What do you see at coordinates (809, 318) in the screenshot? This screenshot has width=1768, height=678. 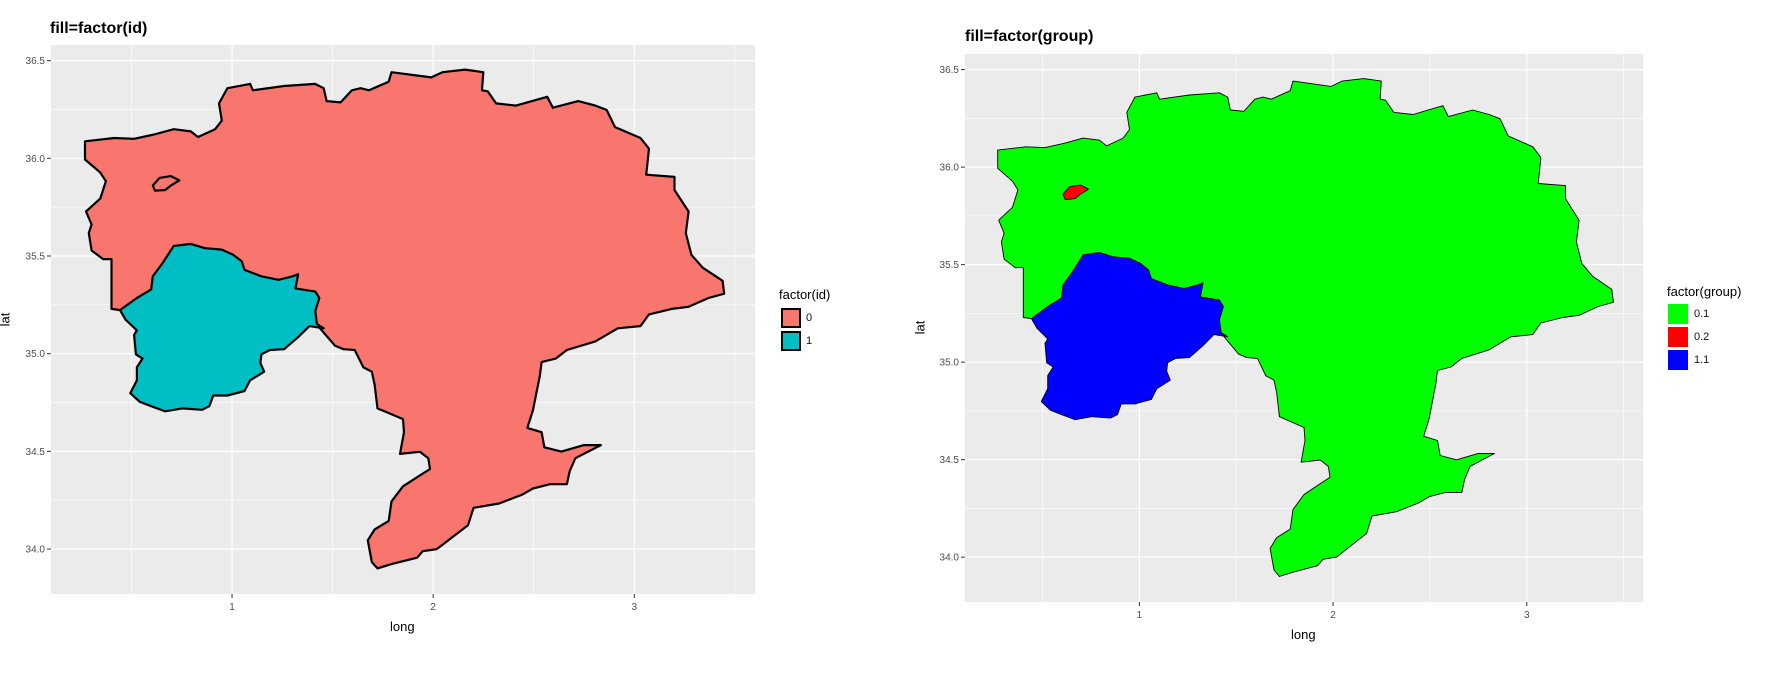 I see `legend-label-0: 0` at bounding box center [809, 318].